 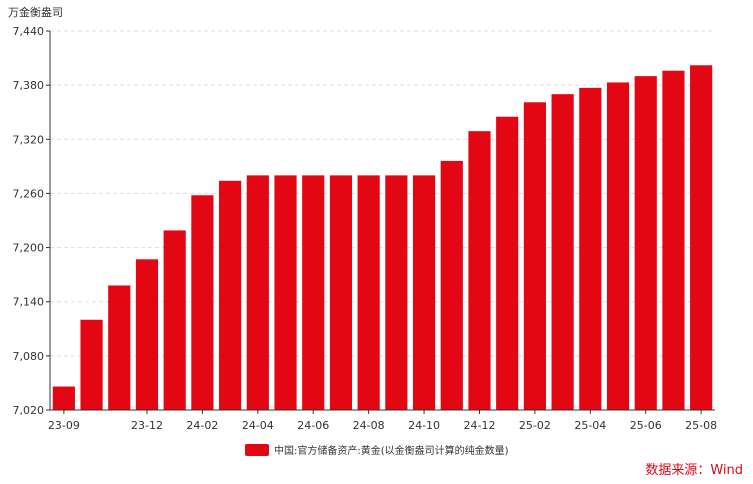 What do you see at coordinates (35, 12) in the screenshot?
I see `y-axis-unit-label: 万金衡盎司` at bounding box center [35, 12].